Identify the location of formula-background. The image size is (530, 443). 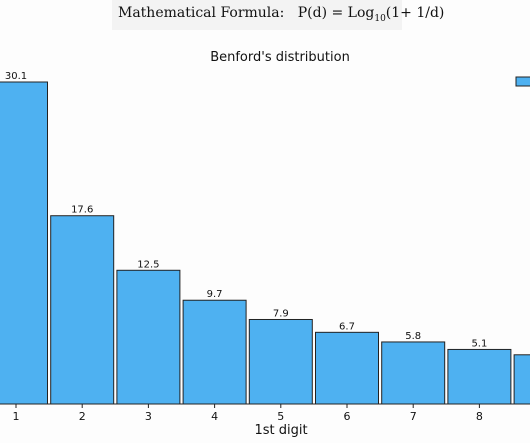
(257, 15).